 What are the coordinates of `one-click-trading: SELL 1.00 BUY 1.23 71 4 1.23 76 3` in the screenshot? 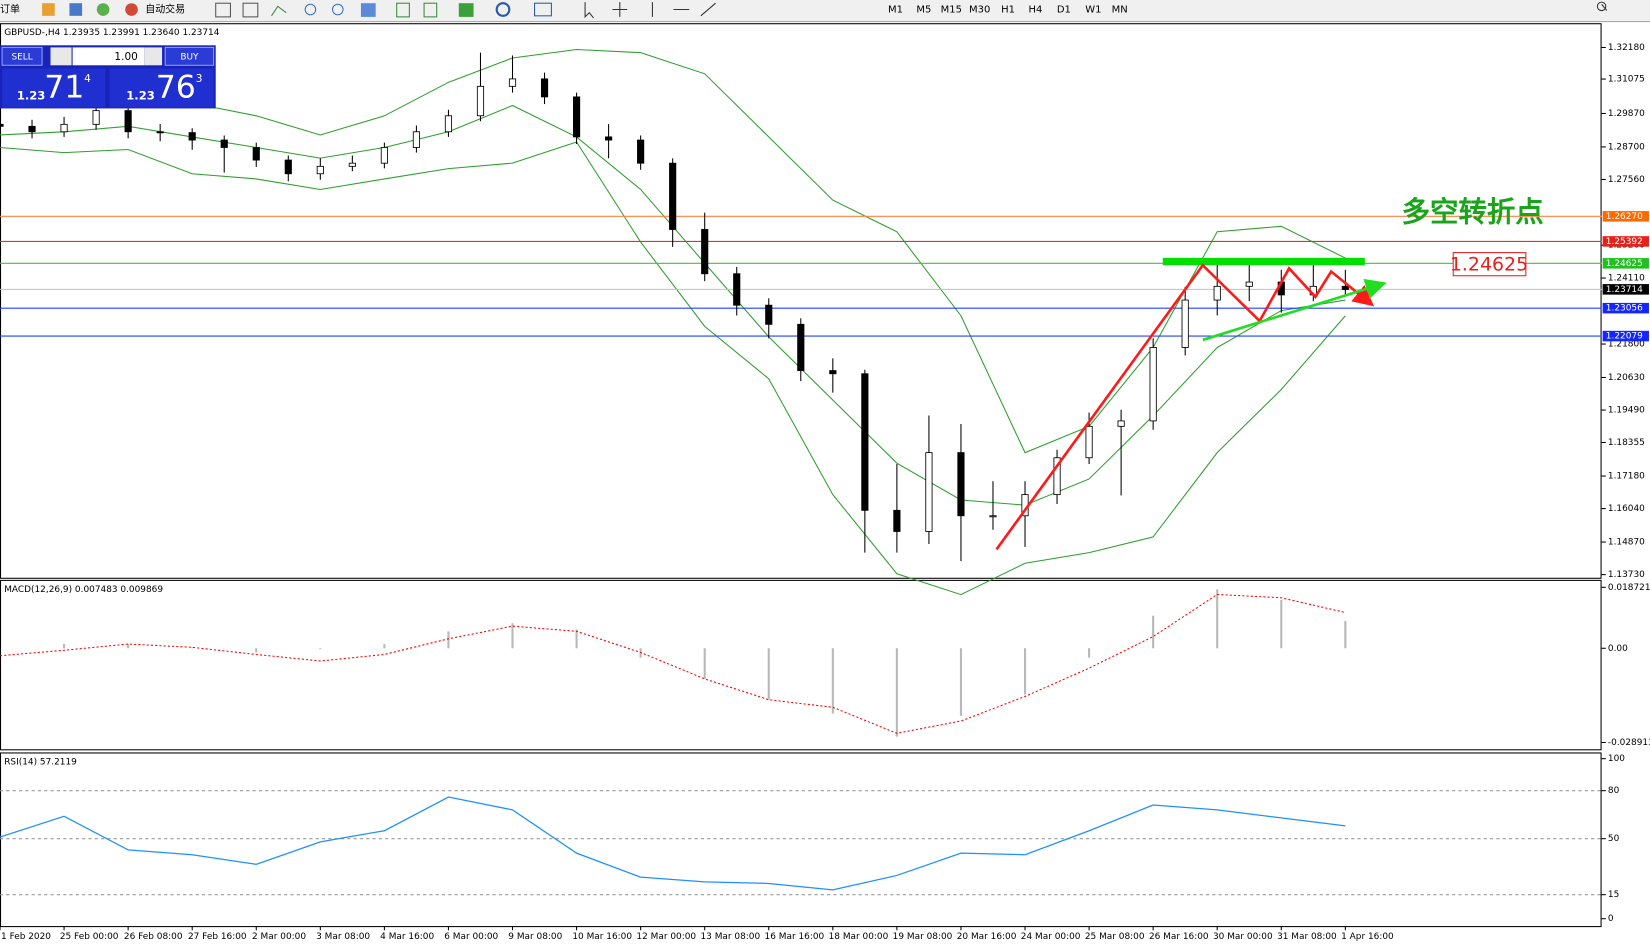 It's located at (108, 77).